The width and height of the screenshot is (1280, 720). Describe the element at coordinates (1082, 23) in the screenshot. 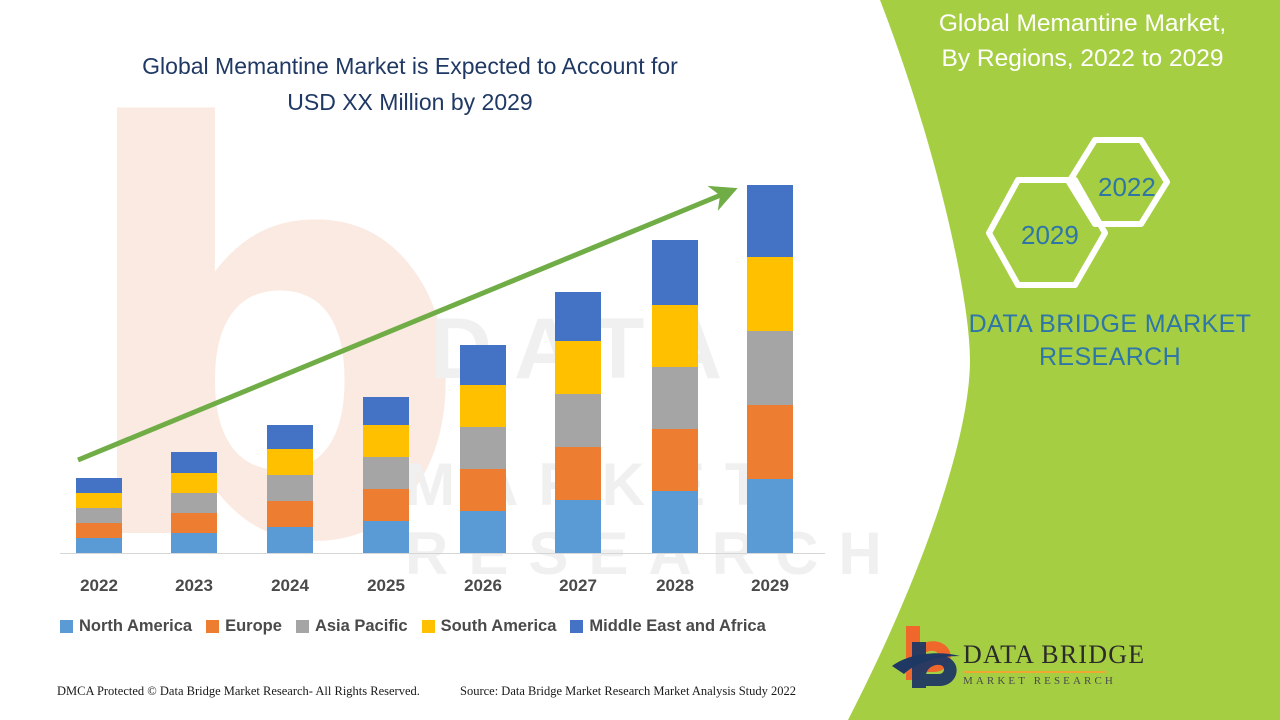

I see `panel-title-line-1: Global Memantine Market,` at that location.